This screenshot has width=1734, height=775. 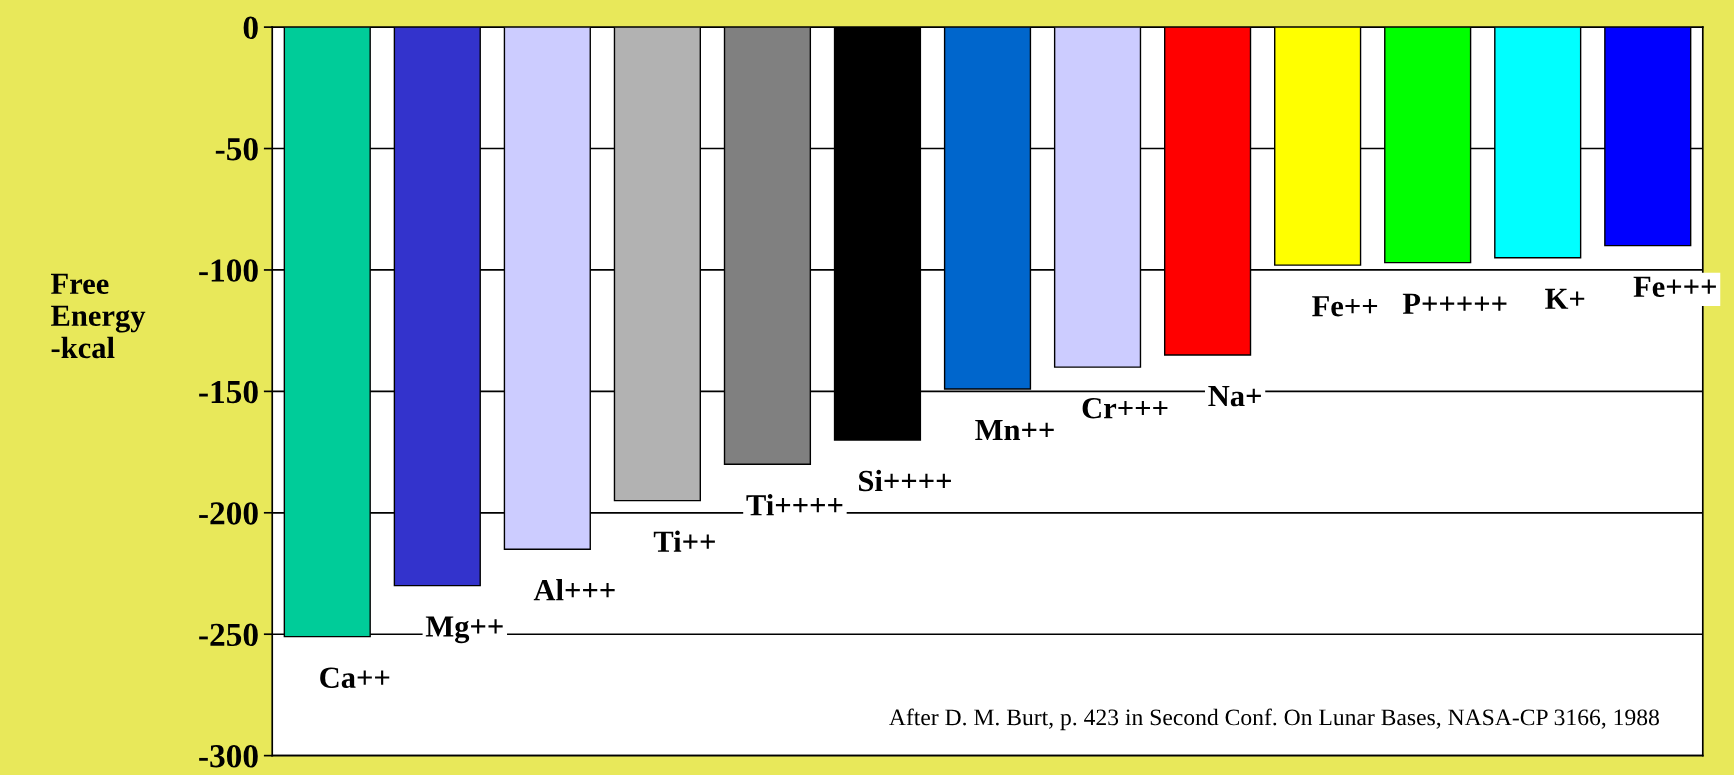 What do you see at coordinates (905, 480) in the screenshot?
I see `x-tick-label: Si++++` at bounding box center [905, 480].